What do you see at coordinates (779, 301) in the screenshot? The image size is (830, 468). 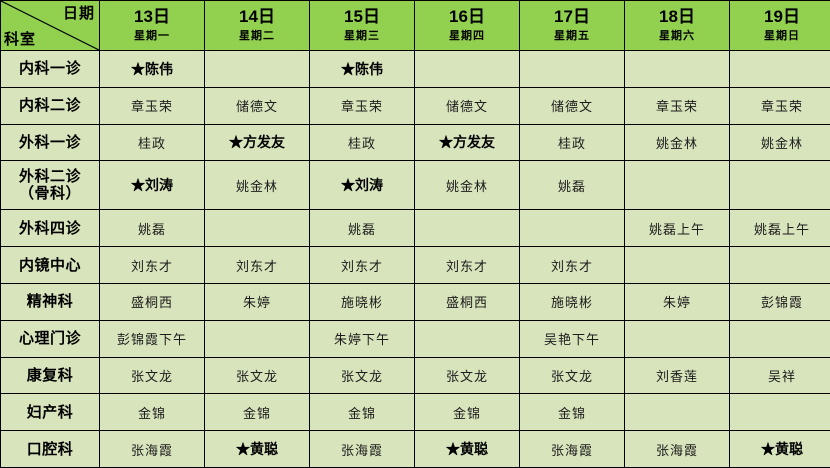 I see `schedule-cell-assigned: 彭锦霞` at bounding box center [779, 301].